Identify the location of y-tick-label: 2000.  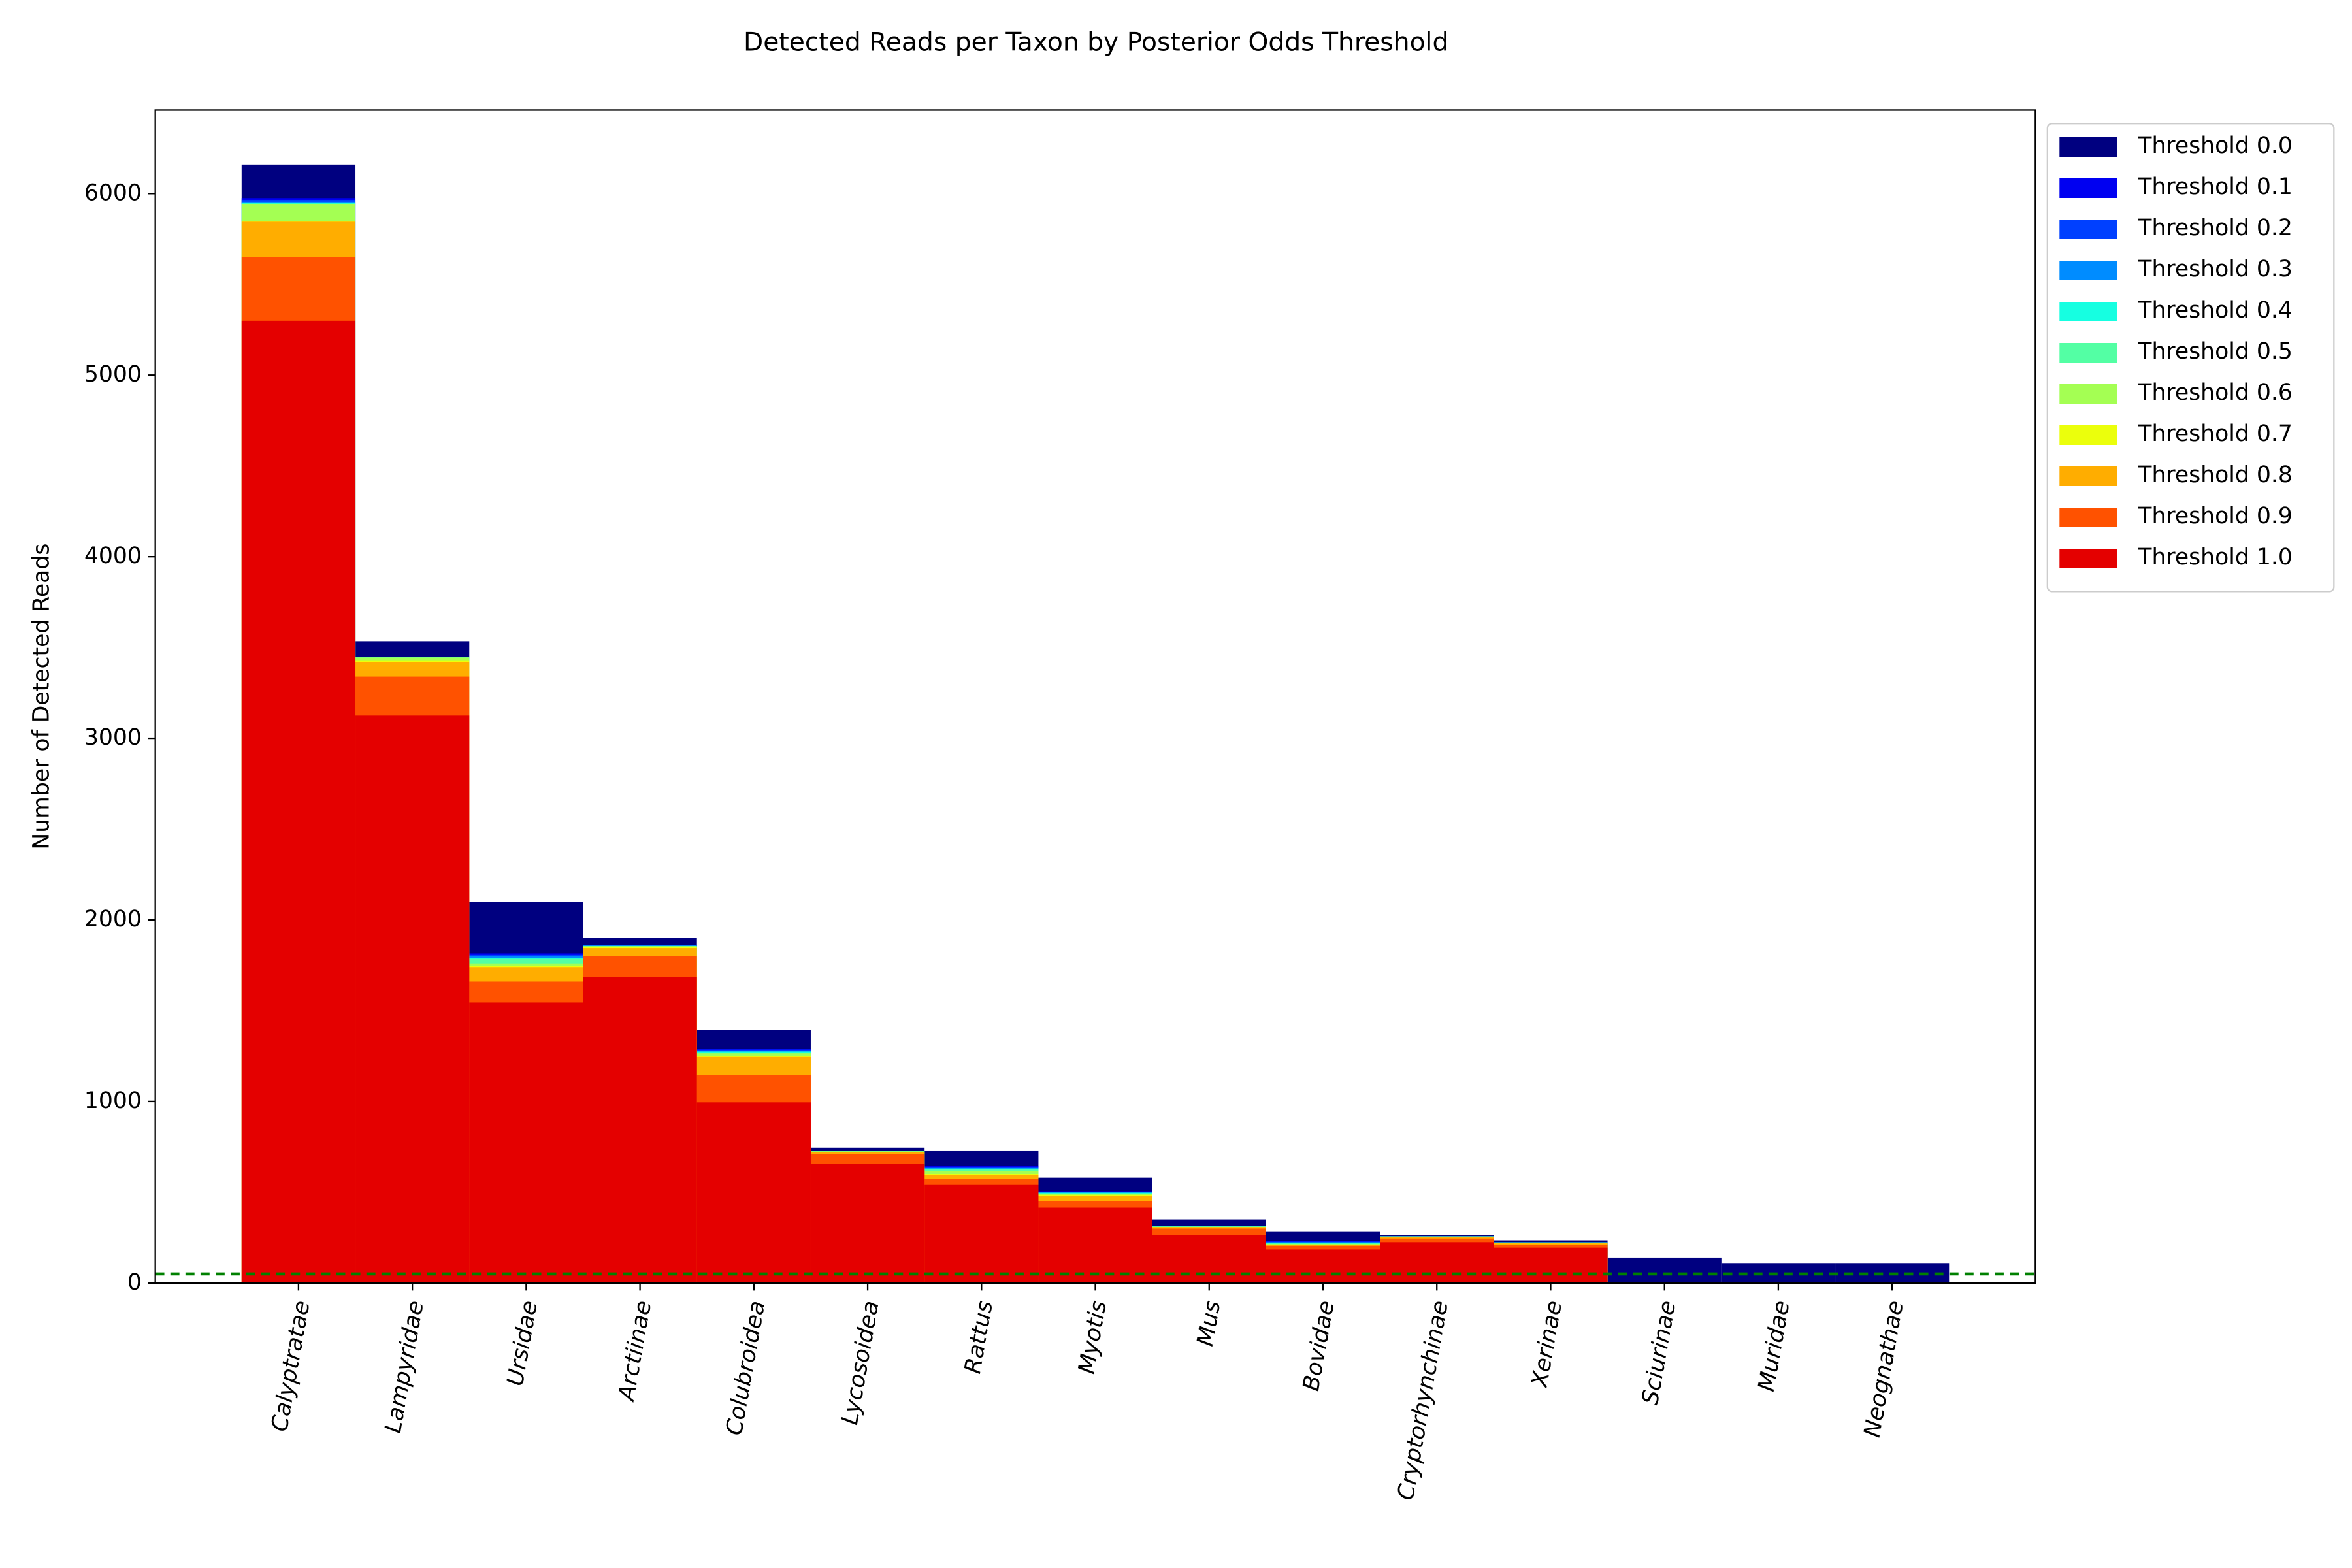
(113, 919).